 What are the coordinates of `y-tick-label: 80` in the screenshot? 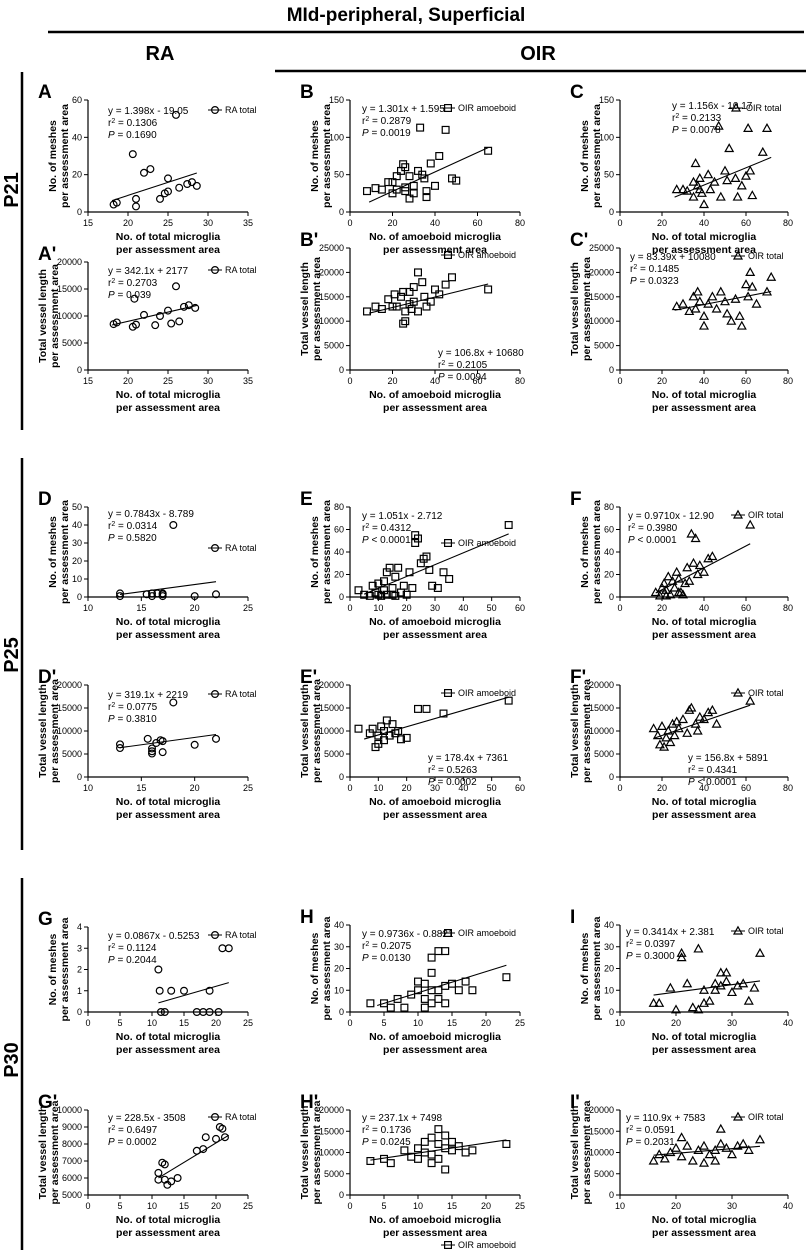 It's located at (609, 507).